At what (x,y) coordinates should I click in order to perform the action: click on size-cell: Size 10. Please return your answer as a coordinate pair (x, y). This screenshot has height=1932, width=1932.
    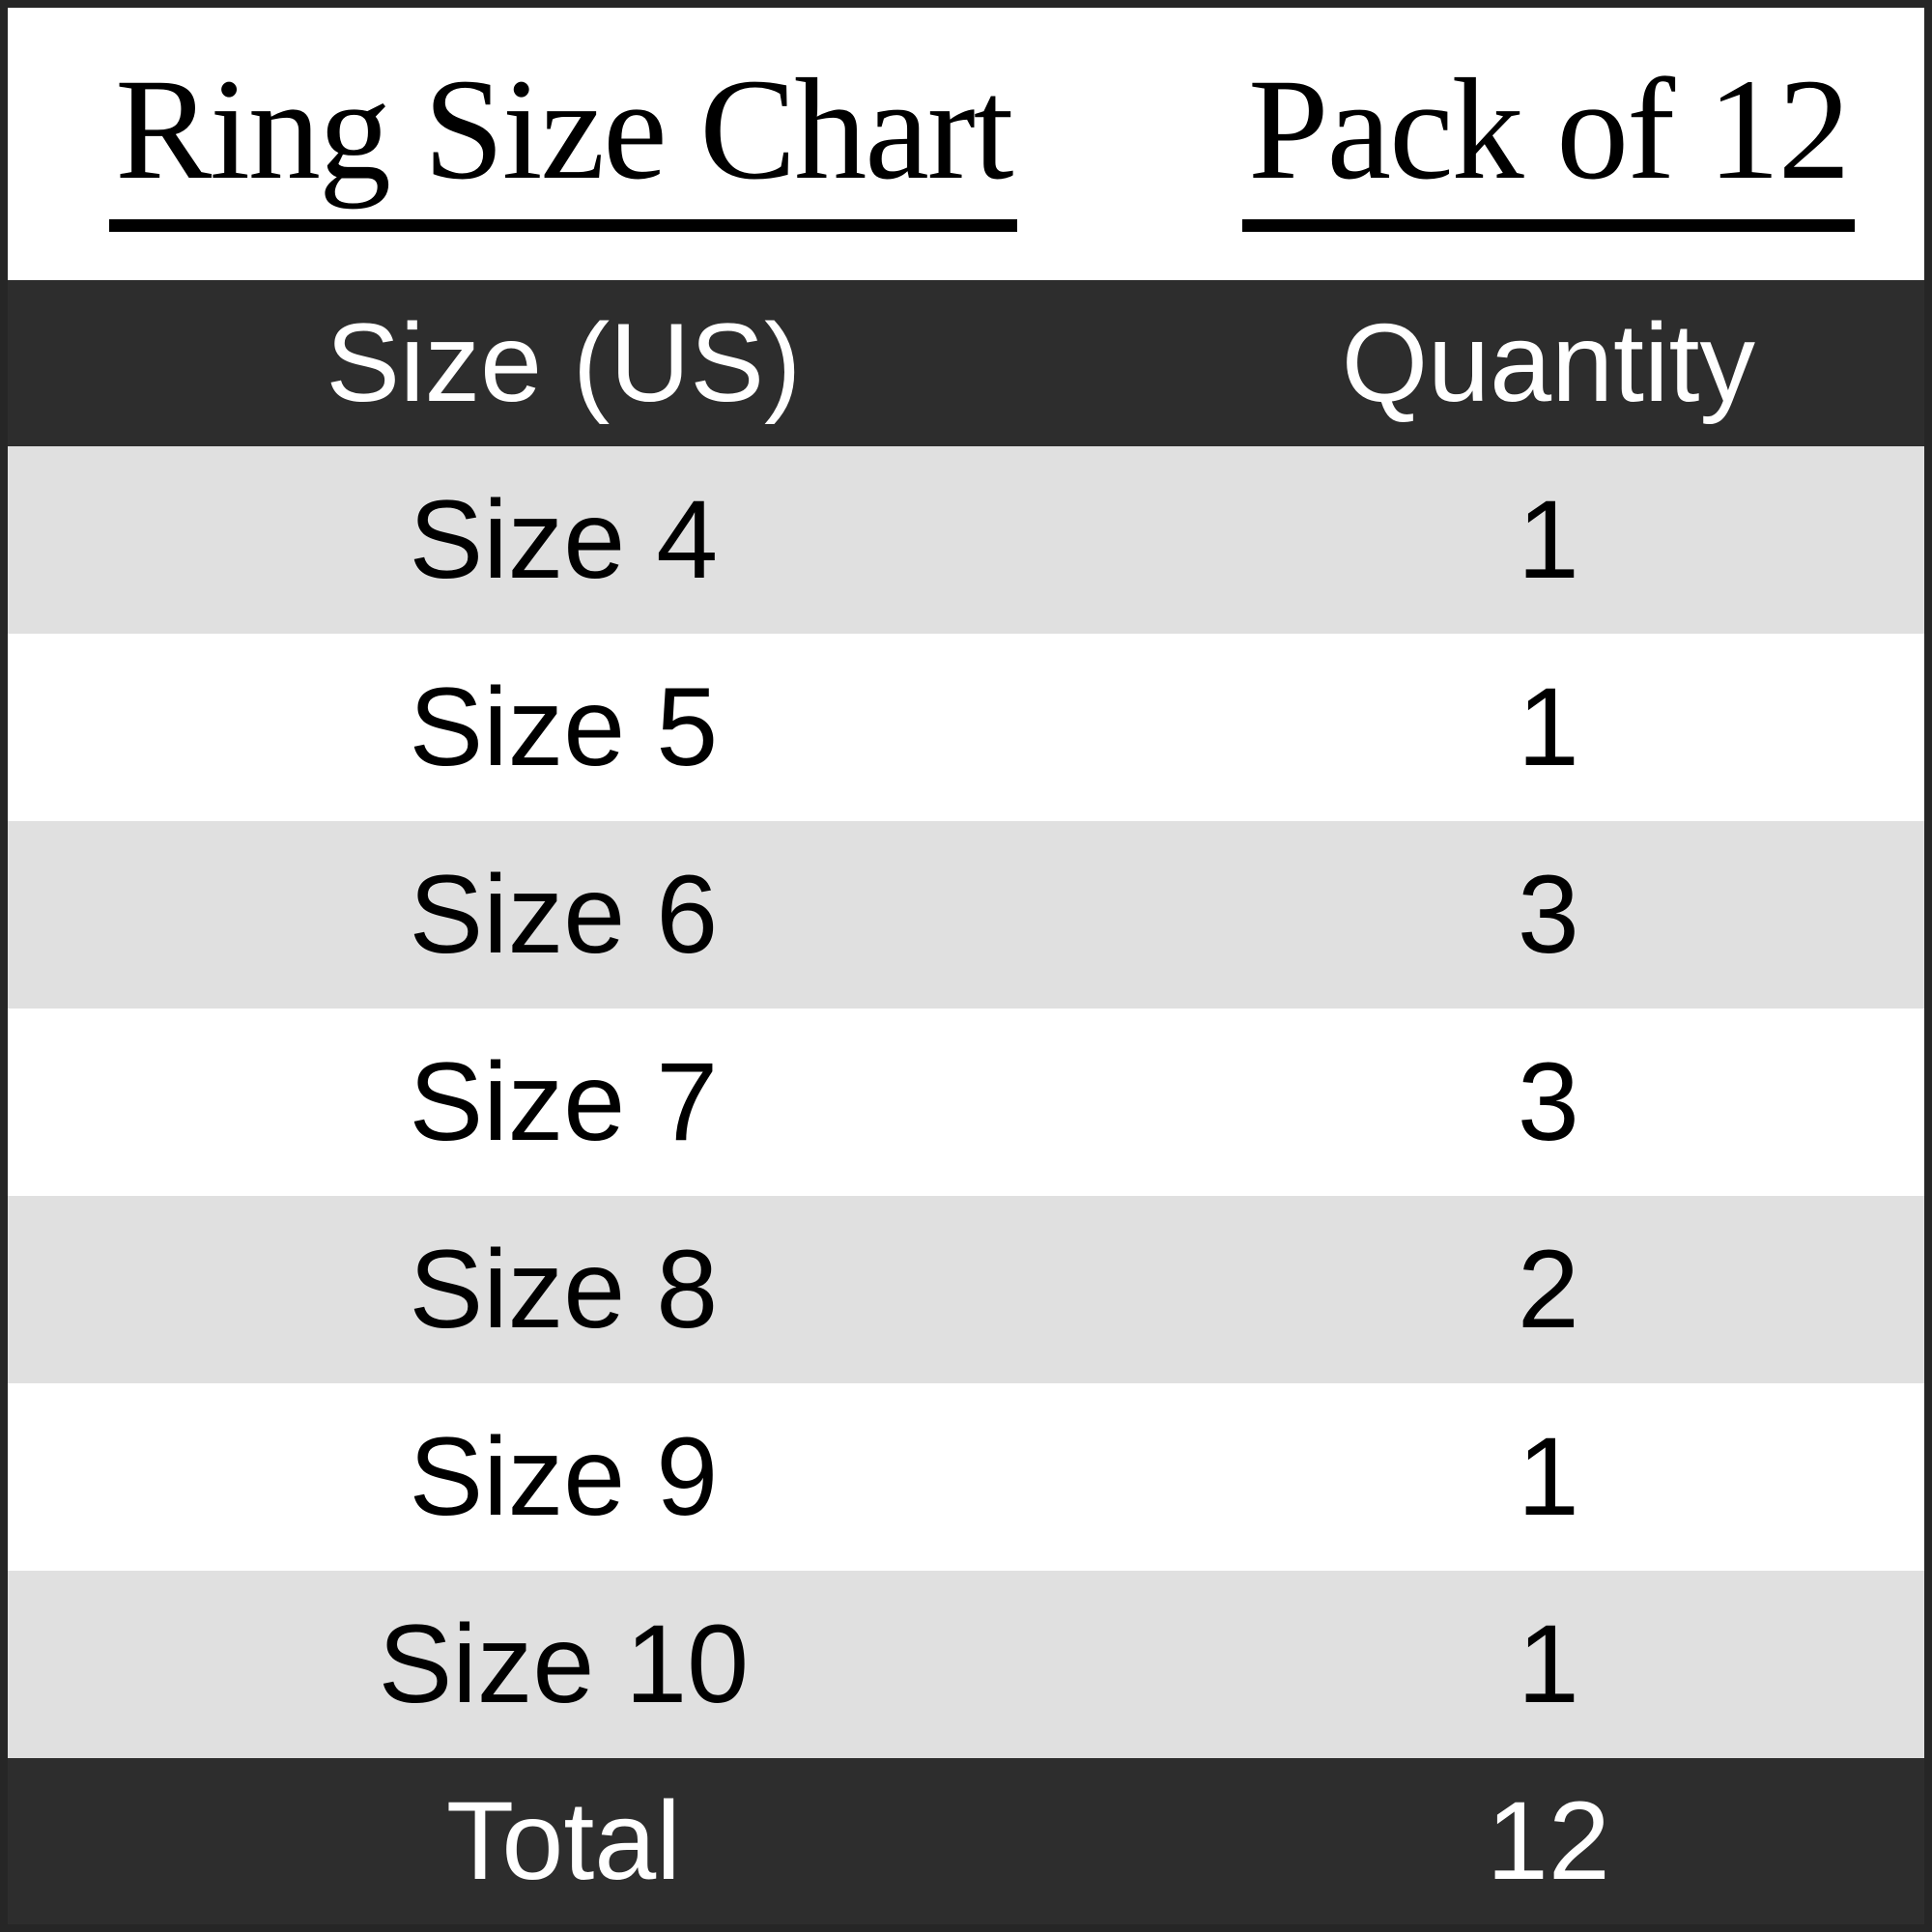
    Looking at the image, I should click on (564, 1664).